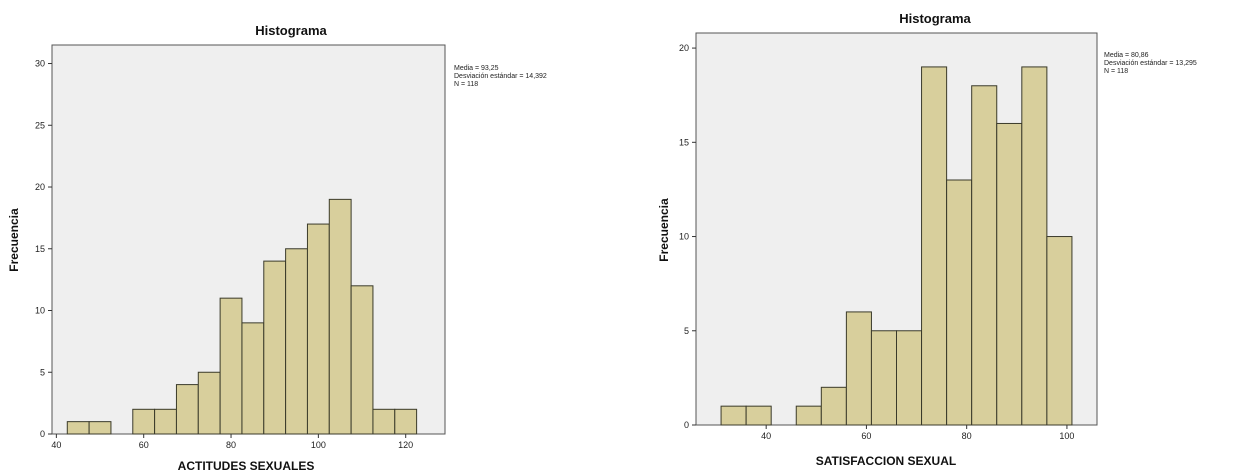  What do you see at coordinates (1150, 63) in the screenshot?
I see `stat-std: Desviación estándar = 13,295` at bounding box center [1150, 63].